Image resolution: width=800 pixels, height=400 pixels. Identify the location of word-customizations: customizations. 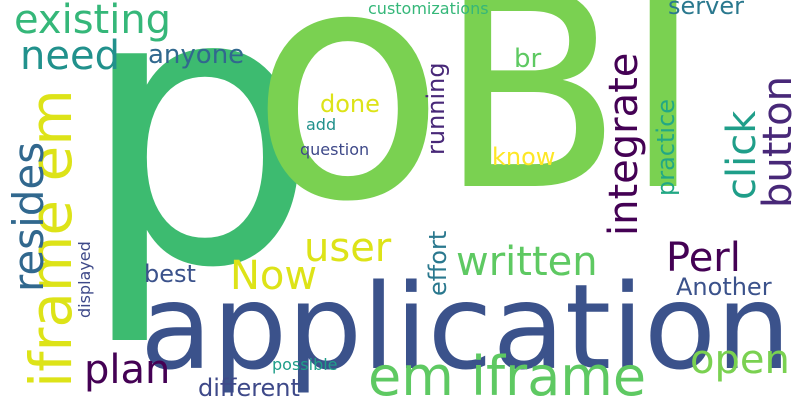
(428, 9).